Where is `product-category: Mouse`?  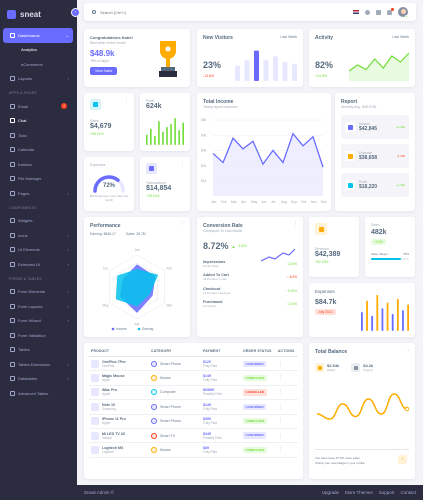 product-category: Mouse is located at coordinates (165, 378).